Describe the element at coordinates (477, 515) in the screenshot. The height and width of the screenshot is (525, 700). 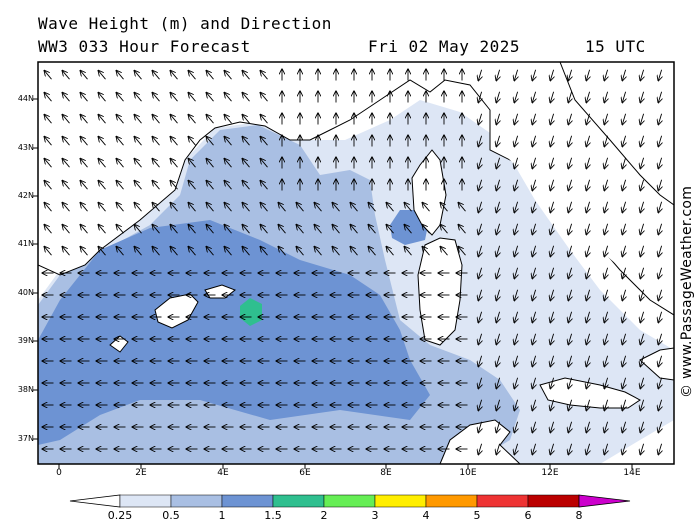
I see `legend-label-5: 5` at that location.